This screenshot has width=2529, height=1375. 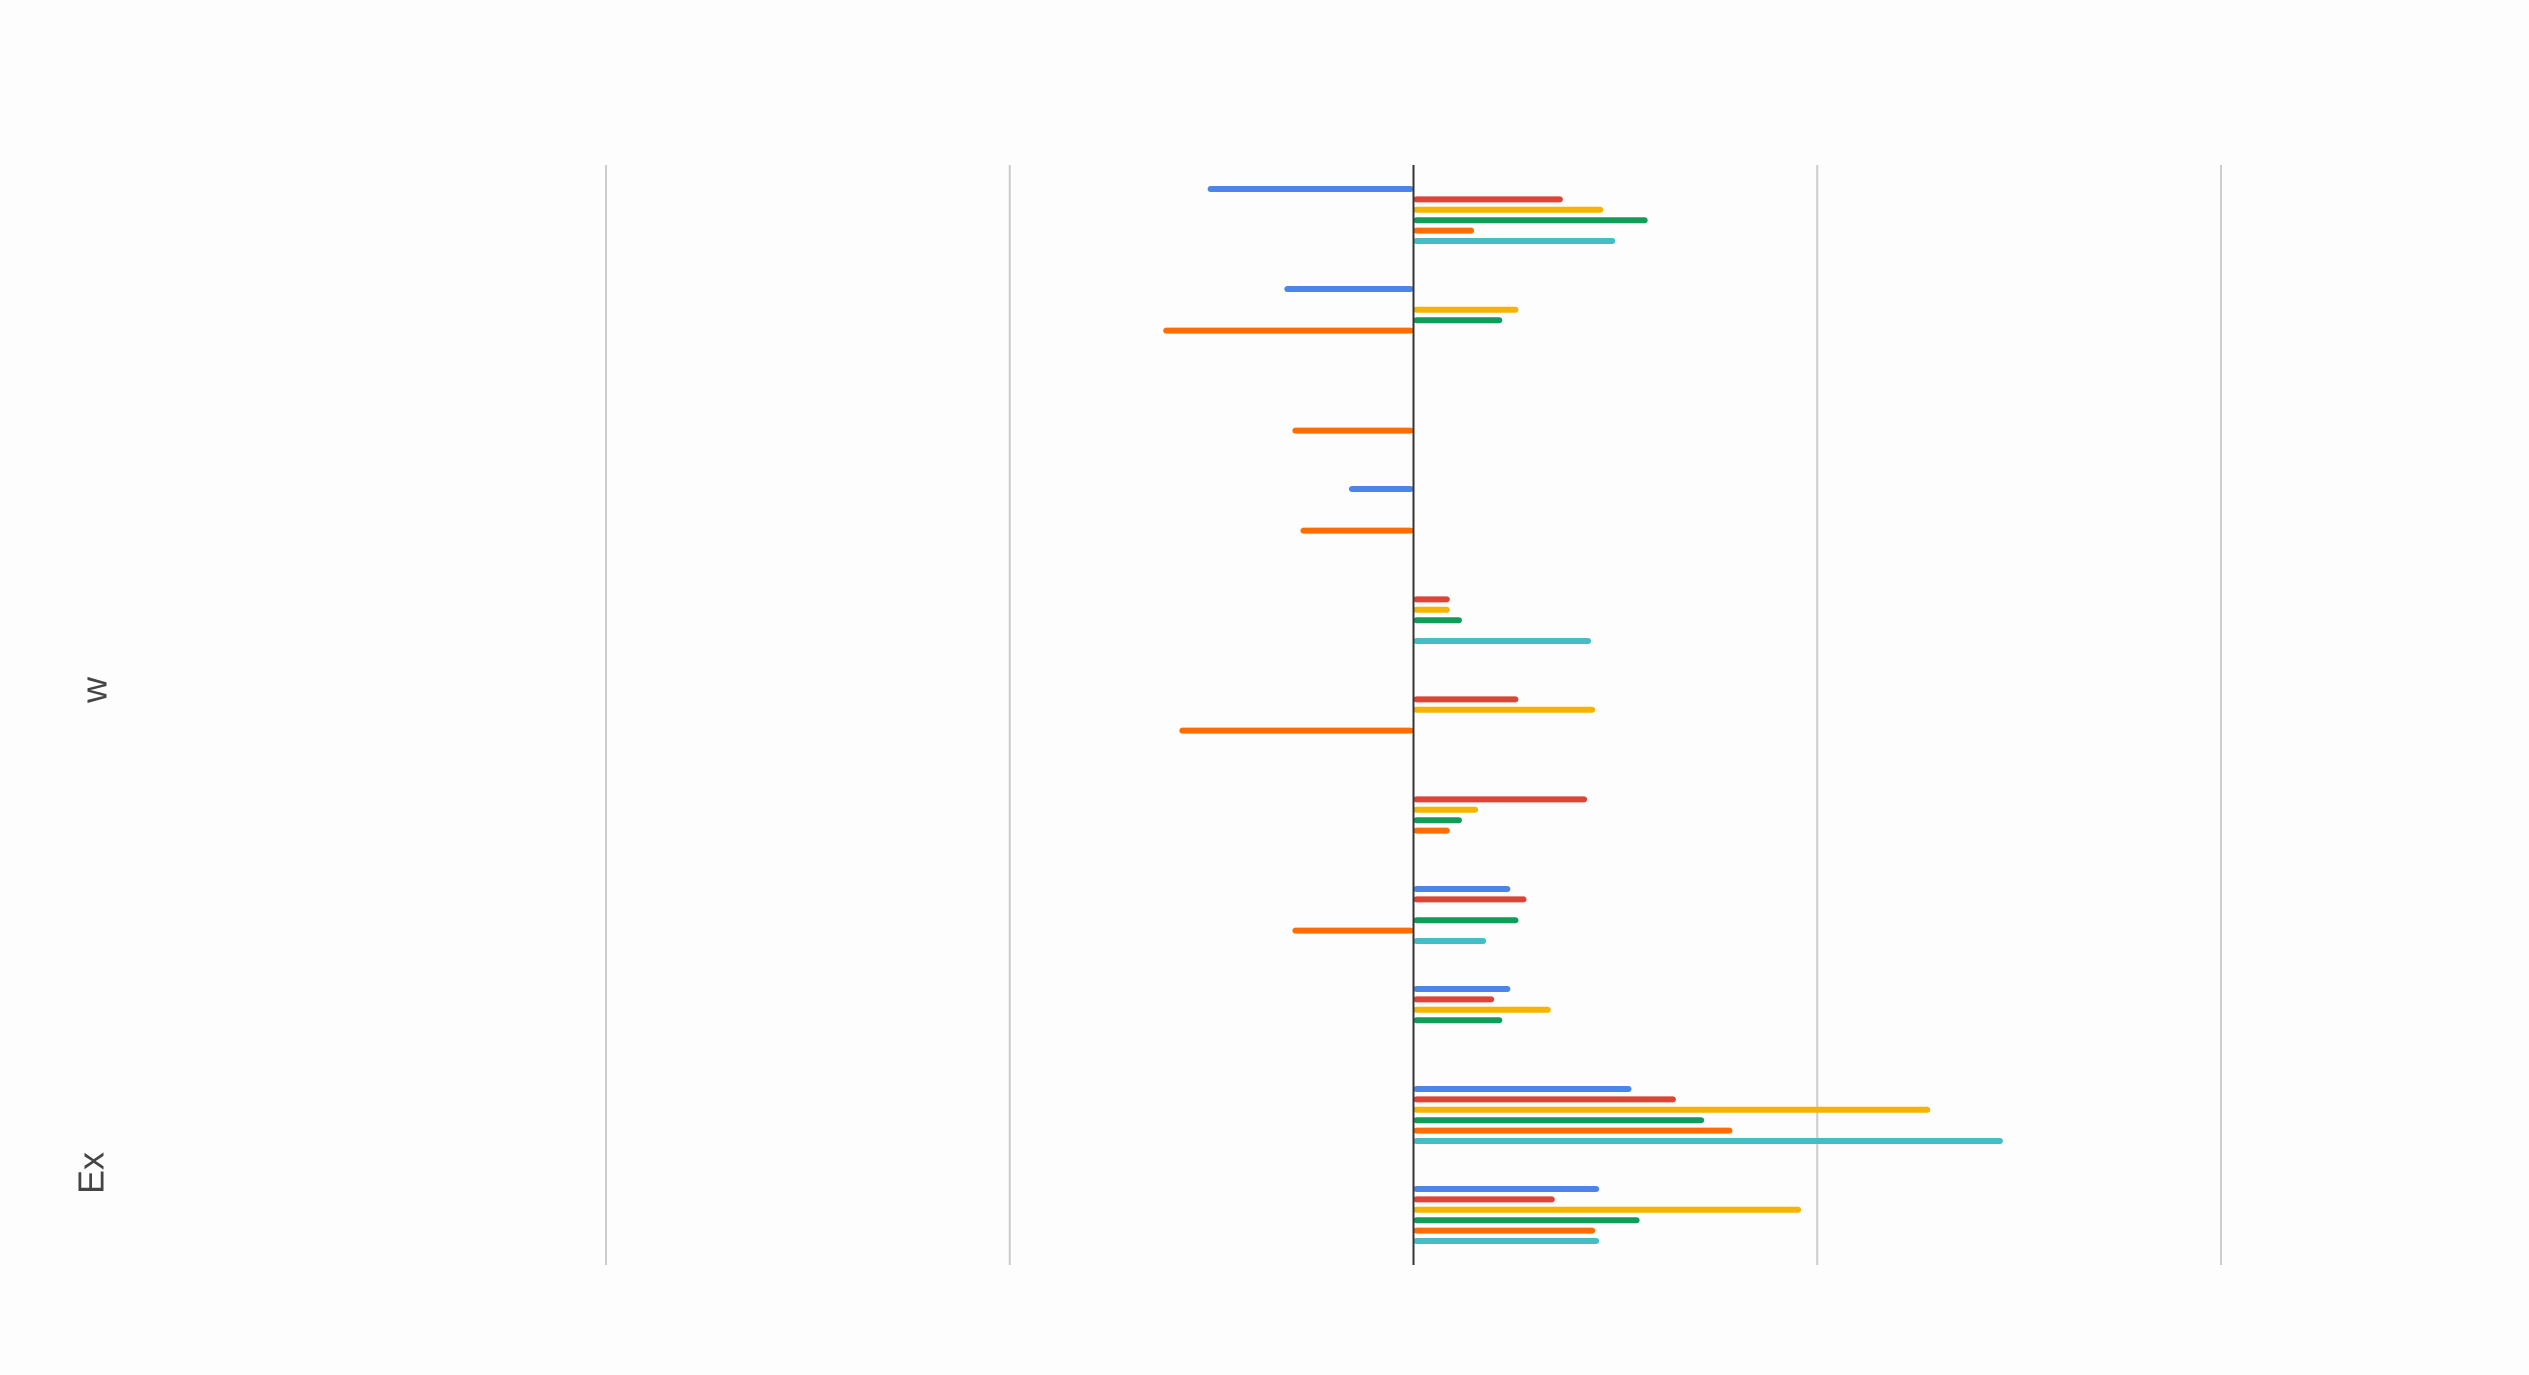 I want to click on axis-annotation: Ex, so click(x=91, y=1173).